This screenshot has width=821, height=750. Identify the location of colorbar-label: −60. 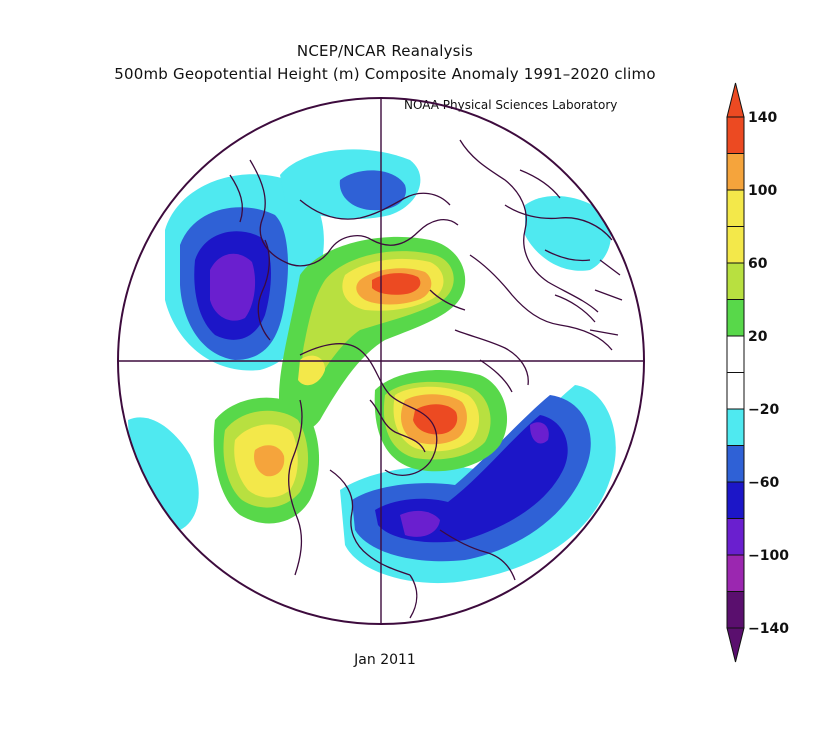
(763, 483).